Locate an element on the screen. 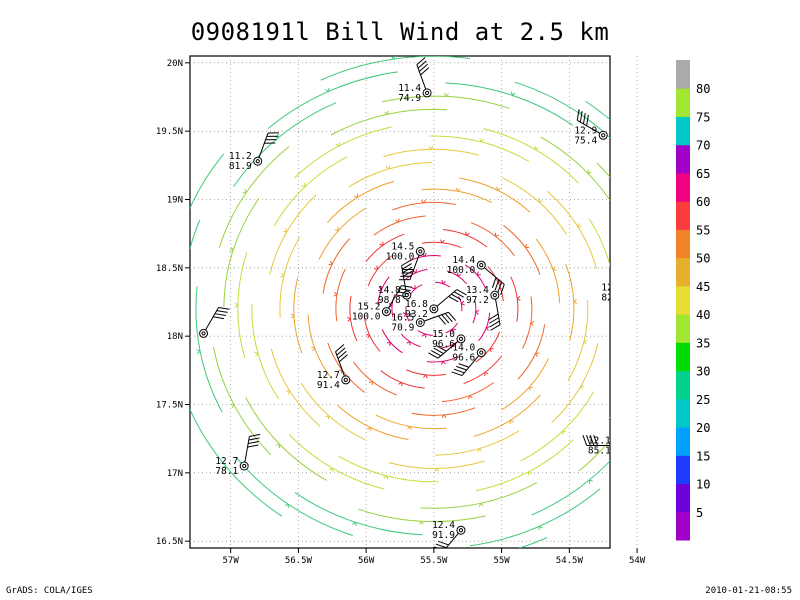 The image size is (800, 600). station-pressure-label: 91.4 is located at coordinates (328, 385).